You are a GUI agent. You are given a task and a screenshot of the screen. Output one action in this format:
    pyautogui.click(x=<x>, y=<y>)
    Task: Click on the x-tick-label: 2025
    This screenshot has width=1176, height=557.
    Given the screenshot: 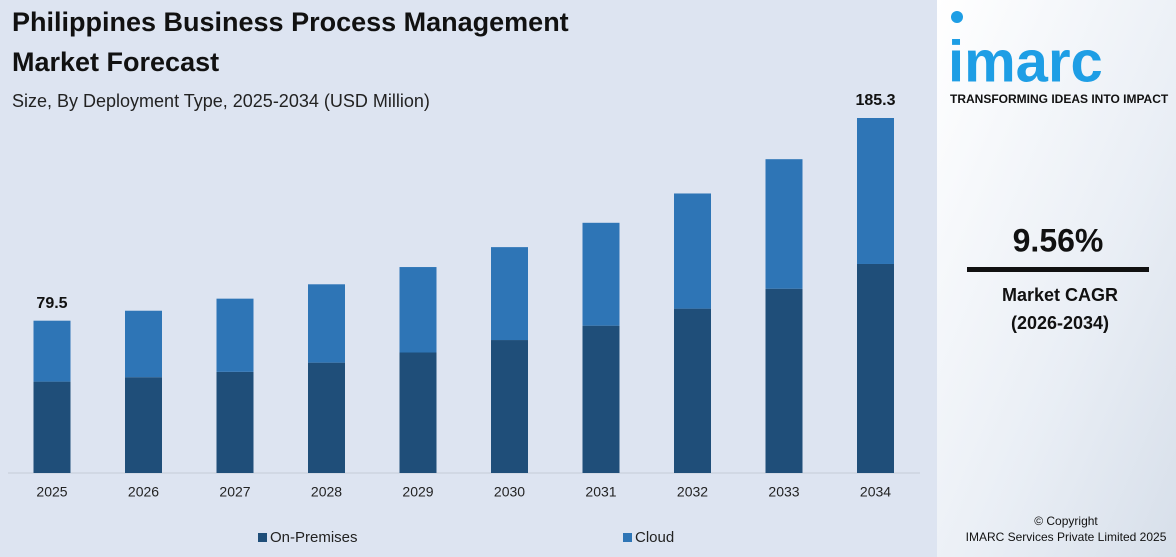 What is the action you would take?
    pyautogui.click(x=51, y=492)
    